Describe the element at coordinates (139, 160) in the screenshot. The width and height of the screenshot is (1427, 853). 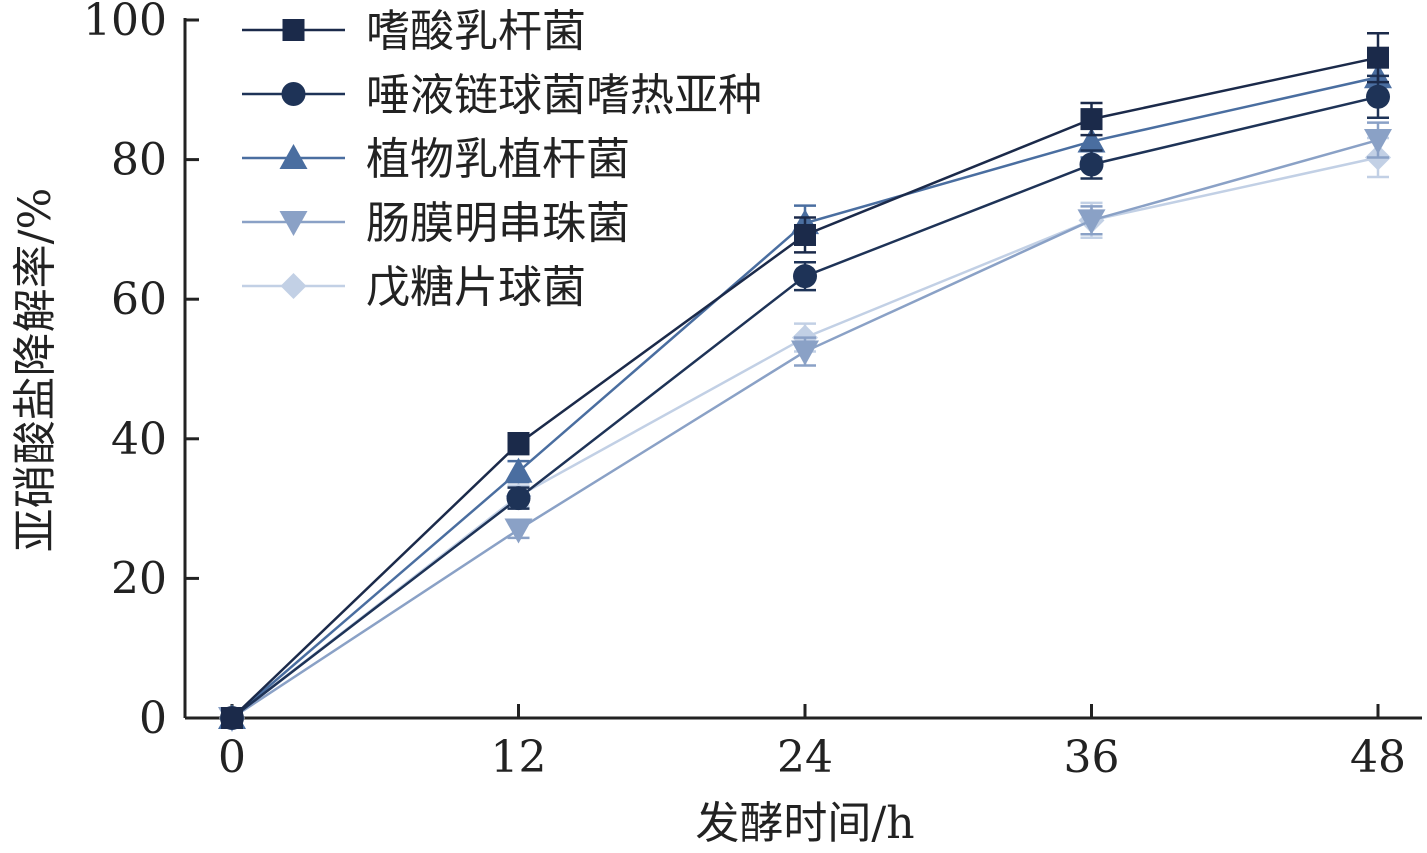
I see `y-tick-label: 80` at that location.